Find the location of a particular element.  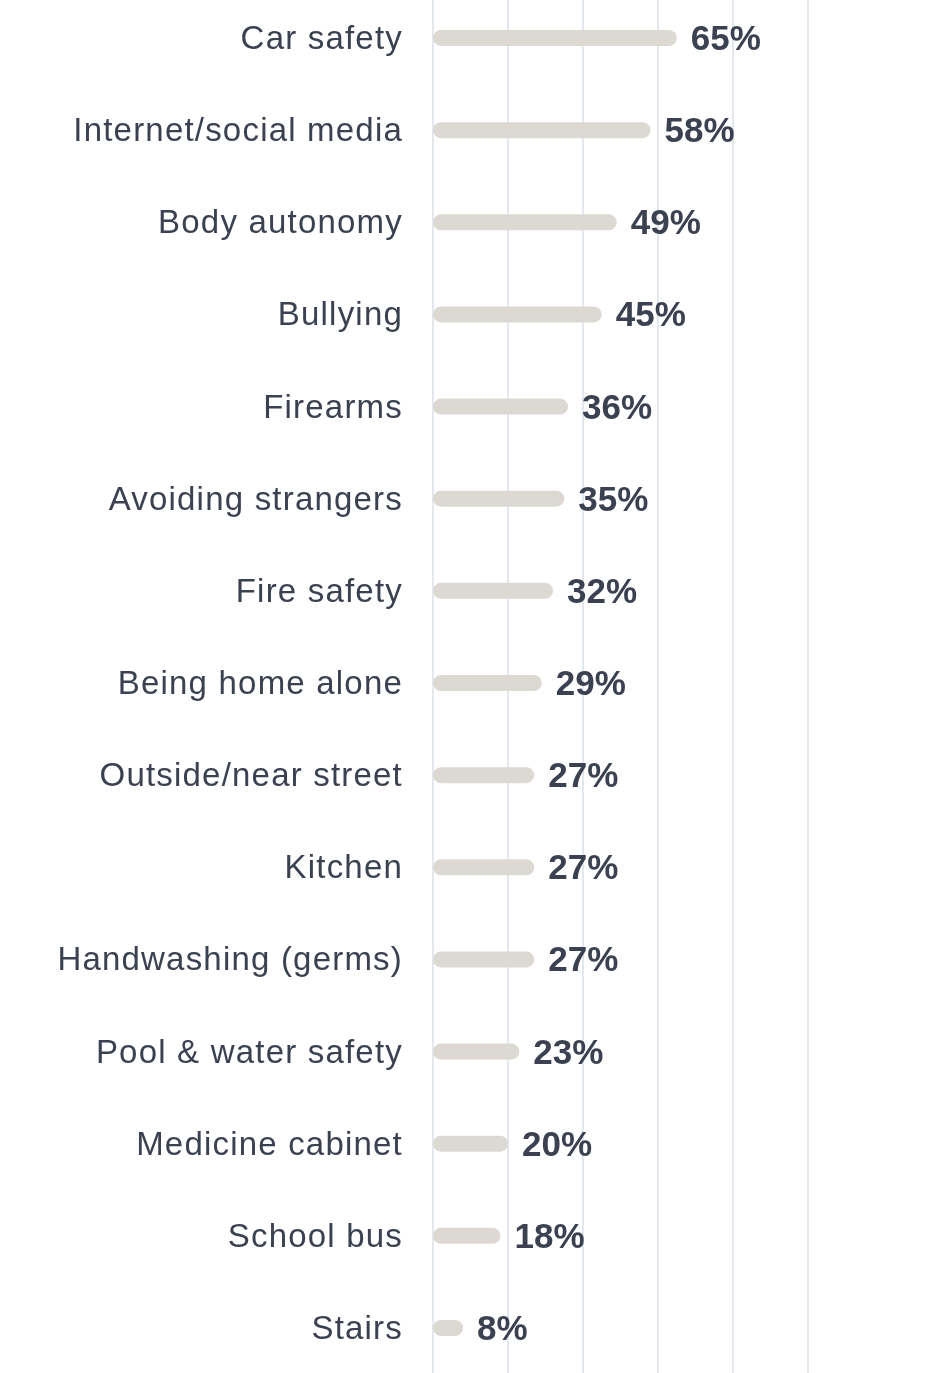

data-label: 45% is located at coordinates (650, 314).